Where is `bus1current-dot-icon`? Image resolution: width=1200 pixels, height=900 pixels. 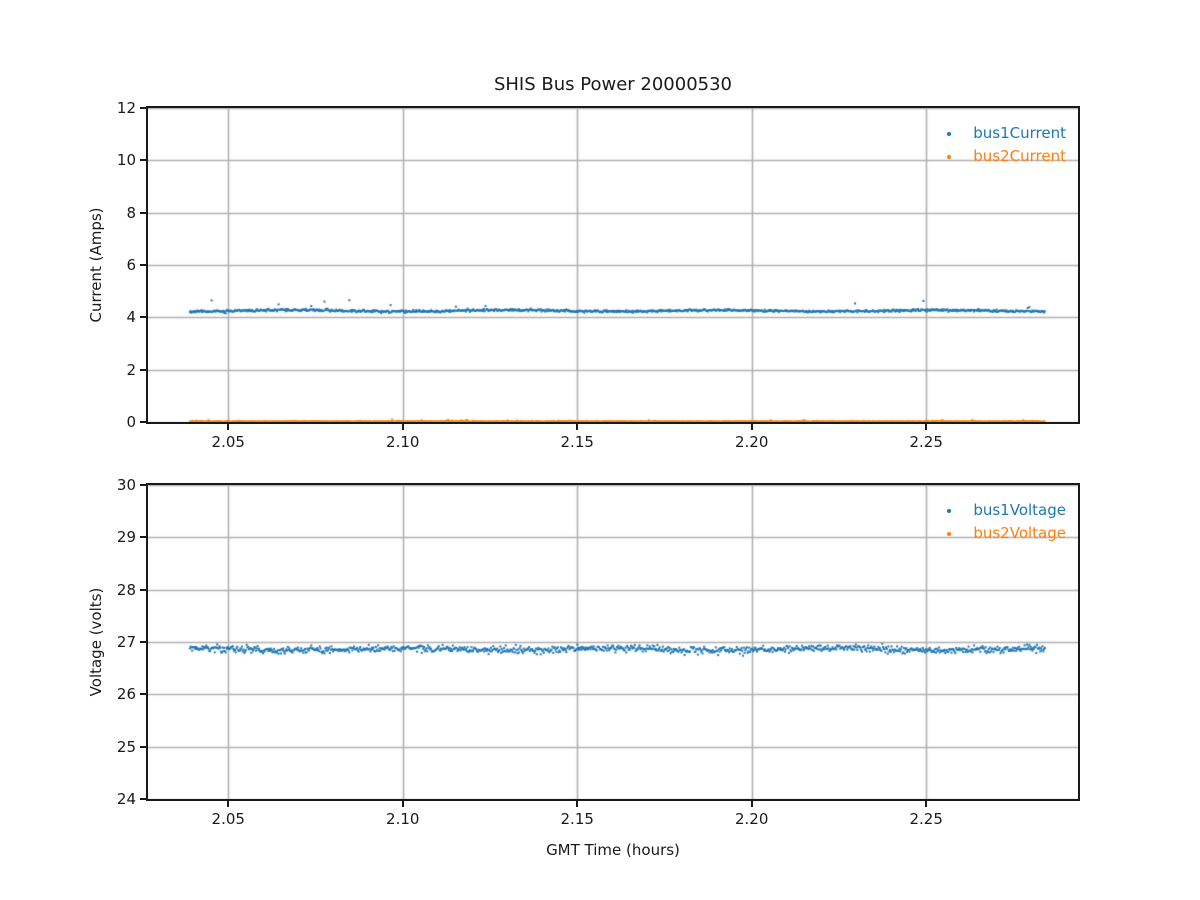
bus1current-dot-icon is located at coordinates (949, 133).